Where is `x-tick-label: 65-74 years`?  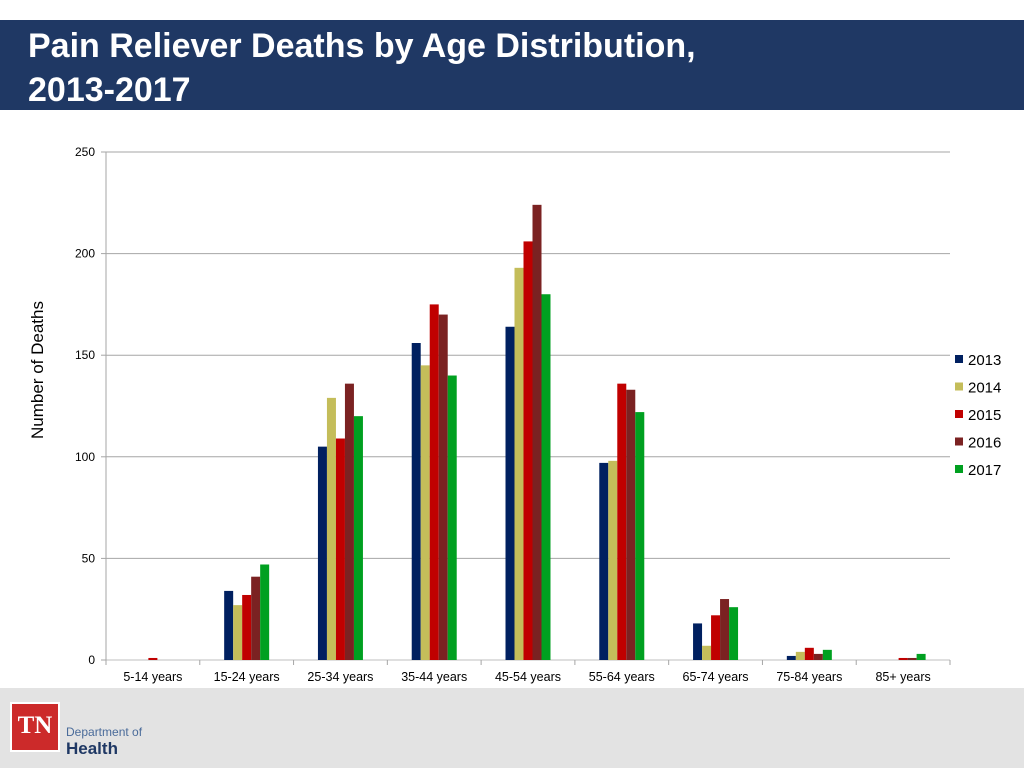
x-tick-label: 65-74 years is located at coordinates (716, 677).